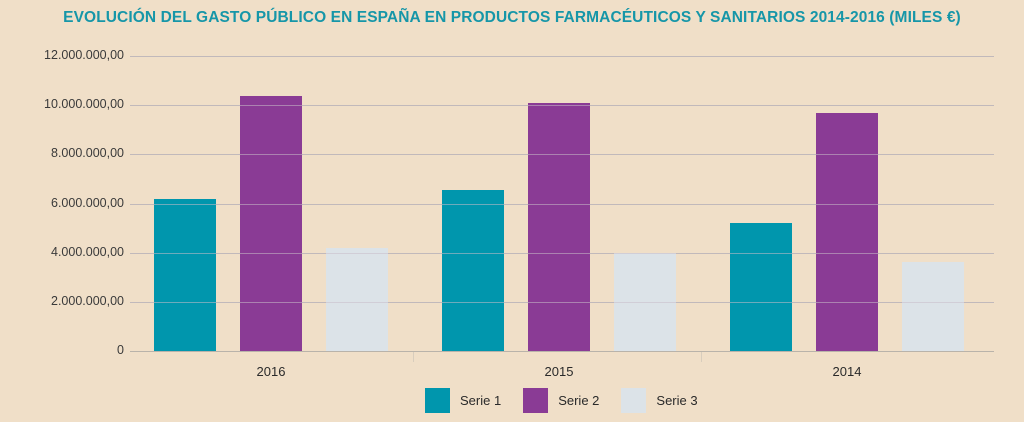 The image size is (1024, 422). What do you see at coordinates (87, 203) in the screenshot?
I see `y-tick-label: 6.000.000,00` at bounding box center [87, 203].